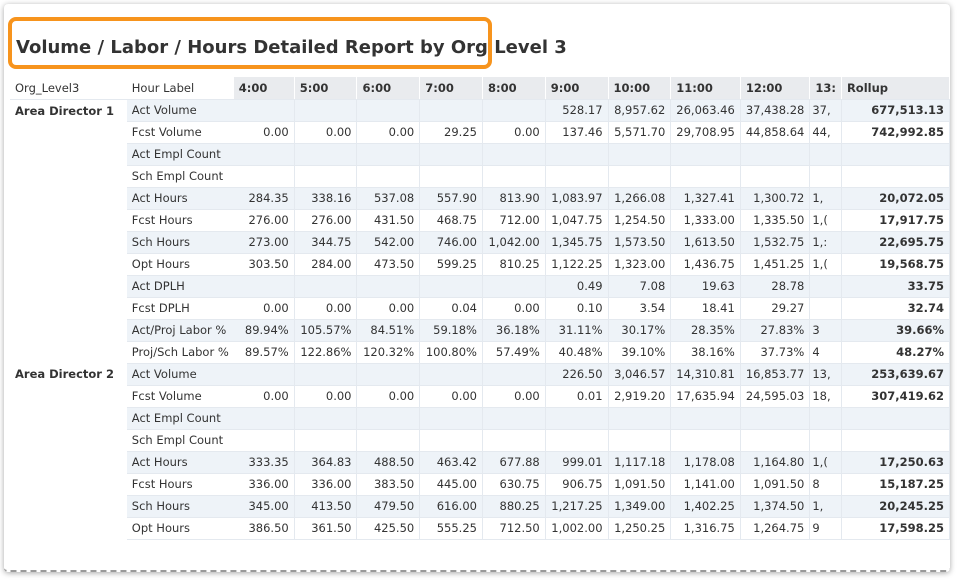  Describe the element at coordinates (180, 506) in the screenshot. I see `row-label: Sch Hours` at that location.